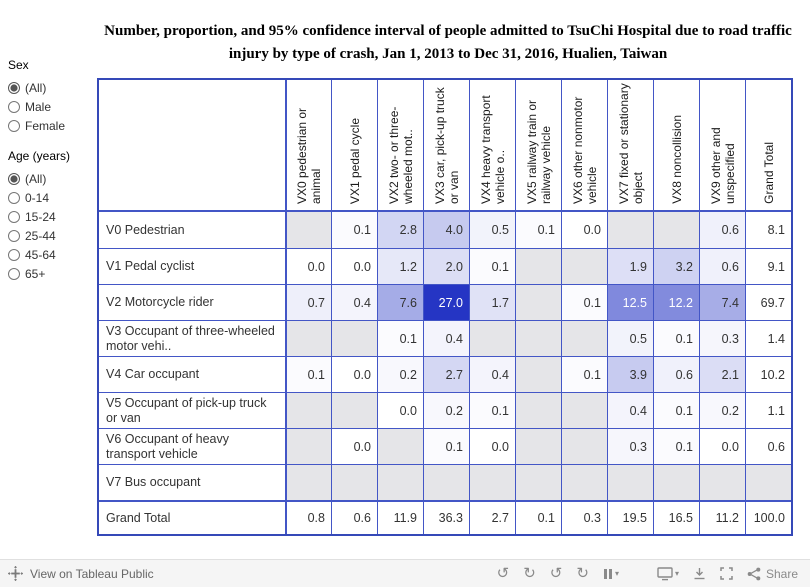 Image resolution: width=810 pixels, height=587 pixels. Describe the element at coordinates (446, 266) in the screenshot. I see `value-cell: 2.0` at that location.